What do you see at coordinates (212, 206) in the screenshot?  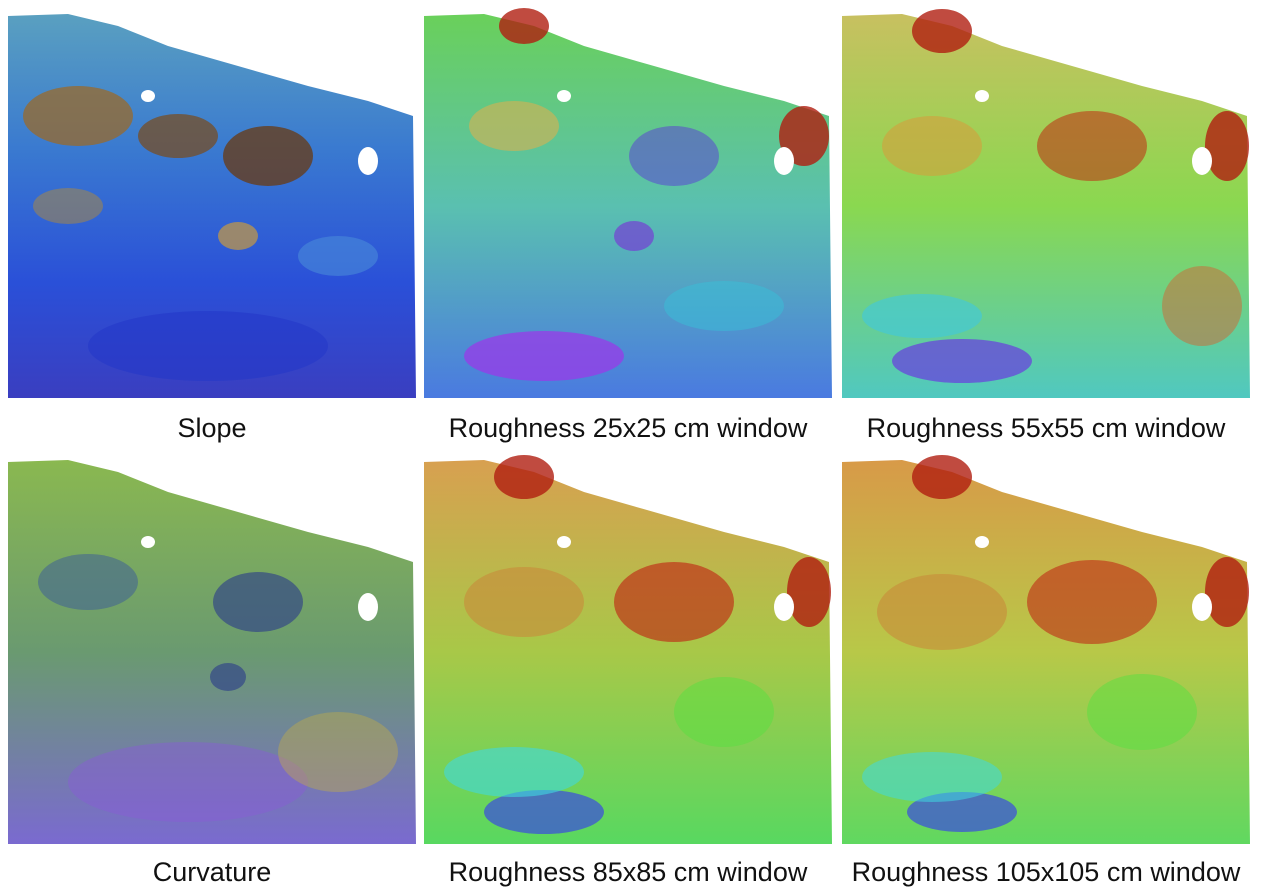 I see `terrain-map-slope` at bounding box center [212, 206].